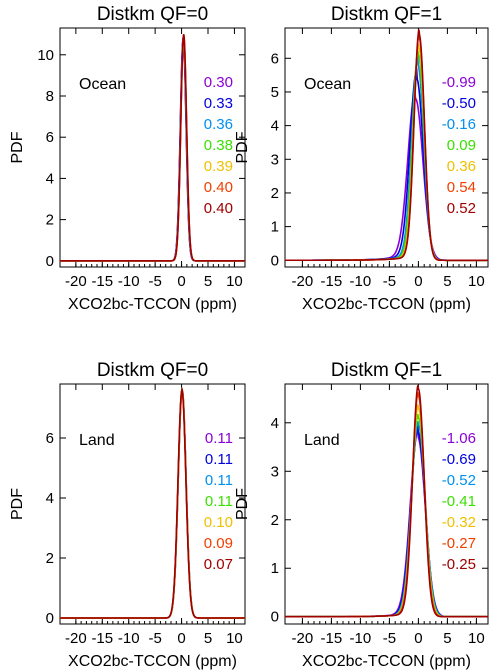 The width and height of the screenshot is (500, 672). What do you see at coordinates (459, 480) in the screenshot?
I see `legend-value: -0.52` at bounding box center [459, 480].